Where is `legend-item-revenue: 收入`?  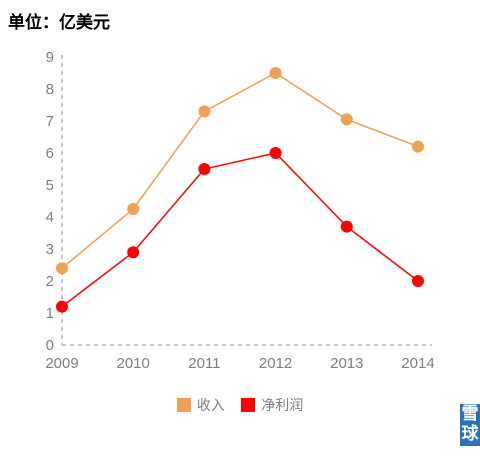 legend-item-revenue: 收入 is located at coordinates (200, 405).